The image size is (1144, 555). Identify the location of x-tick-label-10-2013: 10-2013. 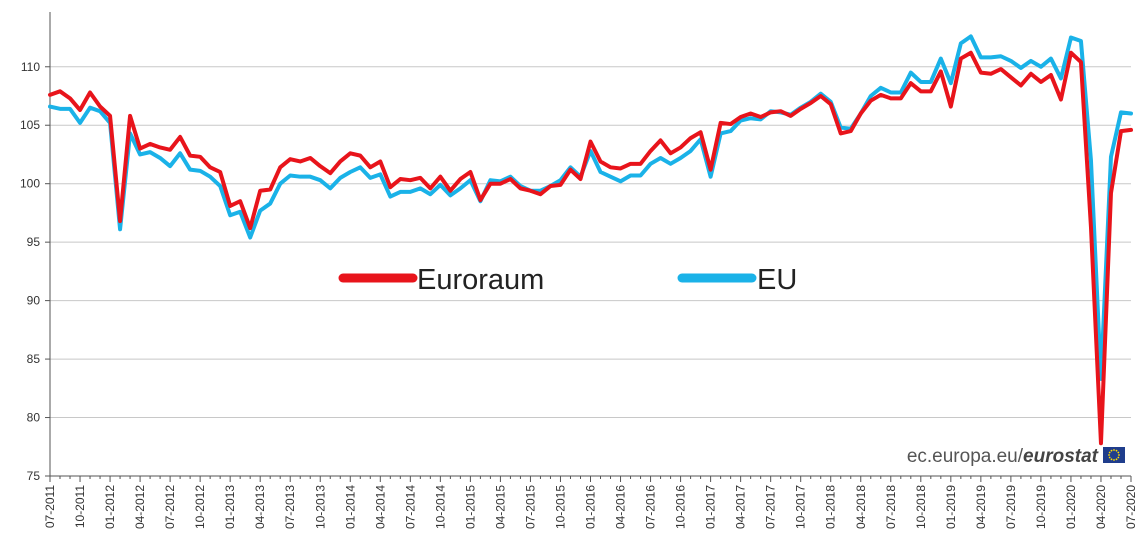
(320, 507).